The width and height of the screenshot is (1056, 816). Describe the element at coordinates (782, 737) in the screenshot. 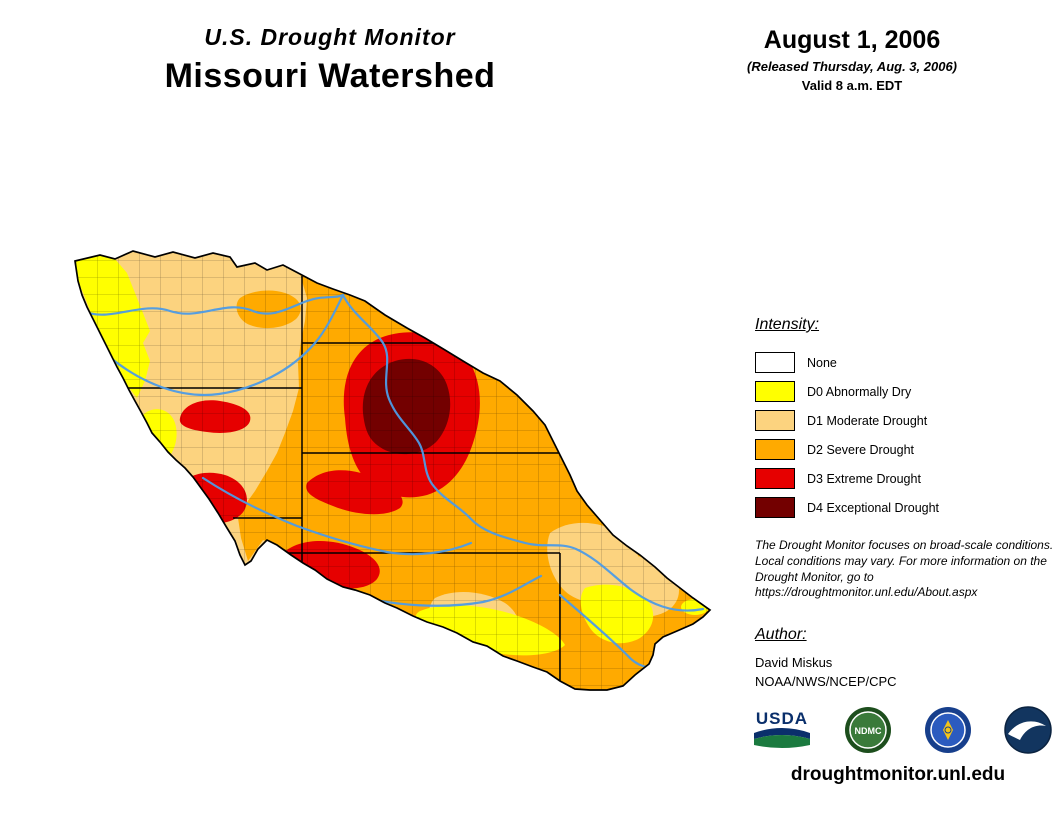

I see `usda-swoosh-icon` at that location.